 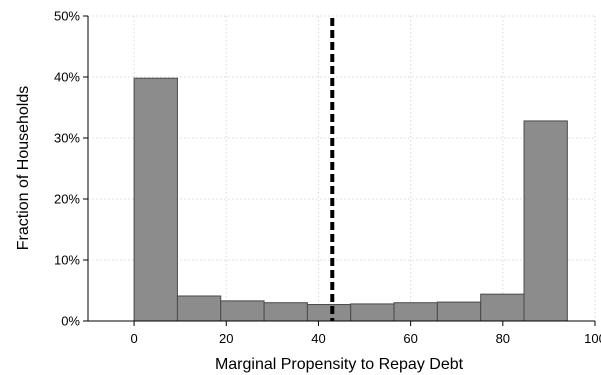 What do you see at coordinates (67, 77) in the screenshot?
I see `y-tick-label: 40%` at bounding box center [67, 77].